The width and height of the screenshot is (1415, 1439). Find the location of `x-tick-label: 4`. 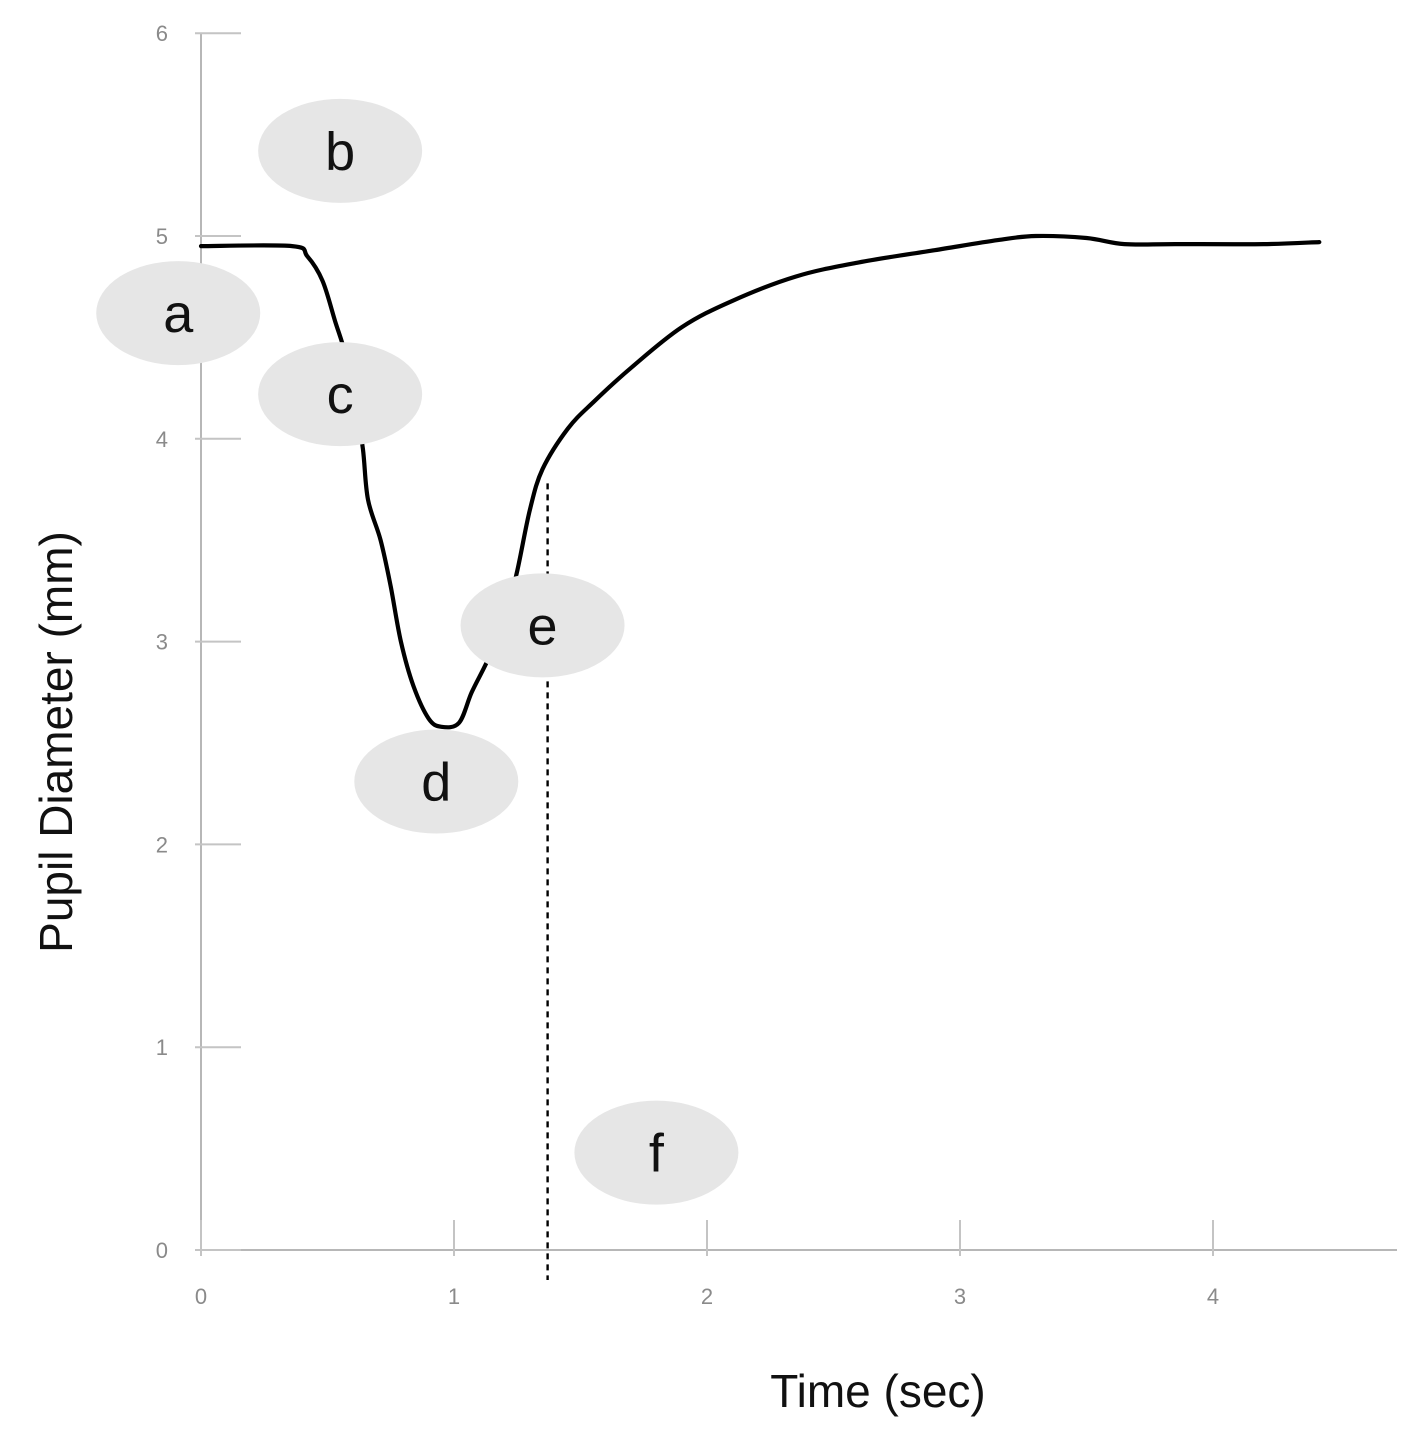

x-tick-label: 4 is located at coordinates (1213, 1296).